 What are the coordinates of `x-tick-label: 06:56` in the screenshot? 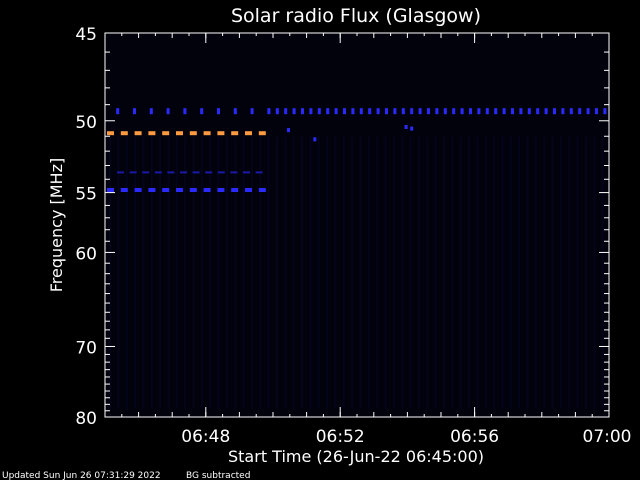 It's located at (474, 437).